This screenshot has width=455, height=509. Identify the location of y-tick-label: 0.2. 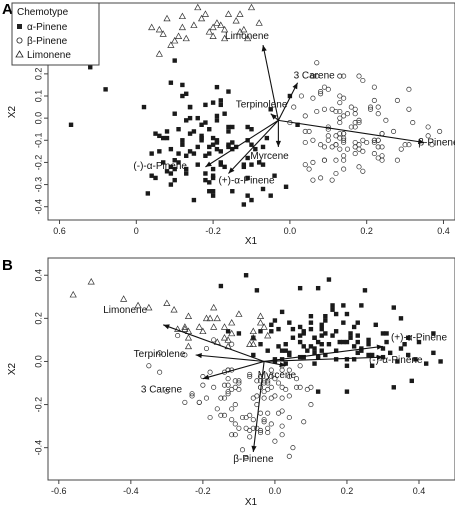
(38, 74).